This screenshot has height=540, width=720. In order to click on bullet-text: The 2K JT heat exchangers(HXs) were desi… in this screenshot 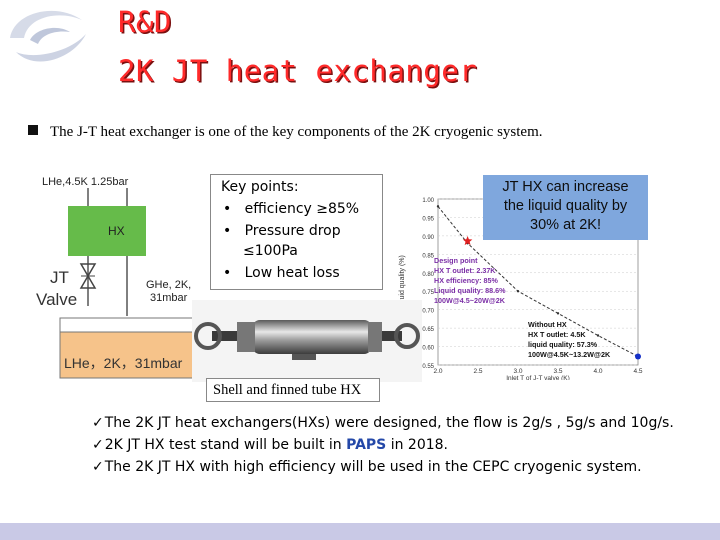, I will do `click(389, 423)`.